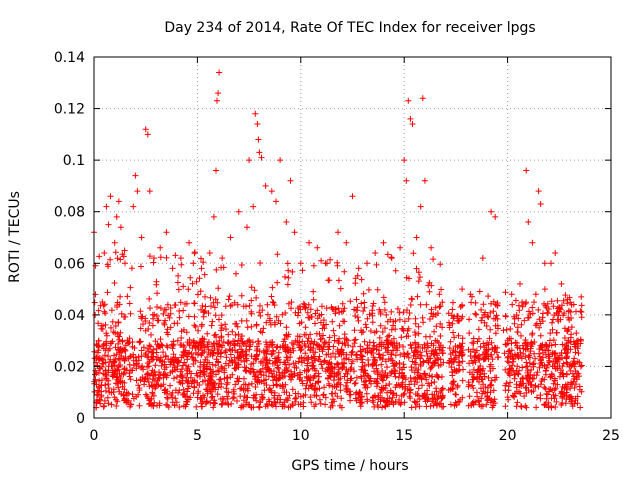  What do you see at coordinates (74, 161) in the screenshot?
I see `y-tick-label: 0.1` at bounding box center [74, 161].